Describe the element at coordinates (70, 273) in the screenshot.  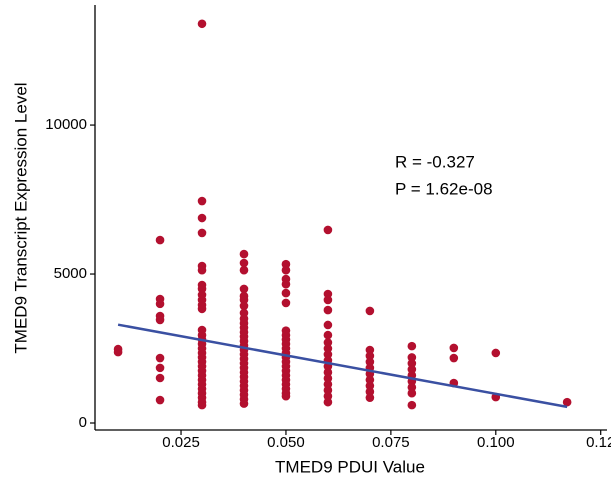
I see `y-tick-label: 5000` at that location.